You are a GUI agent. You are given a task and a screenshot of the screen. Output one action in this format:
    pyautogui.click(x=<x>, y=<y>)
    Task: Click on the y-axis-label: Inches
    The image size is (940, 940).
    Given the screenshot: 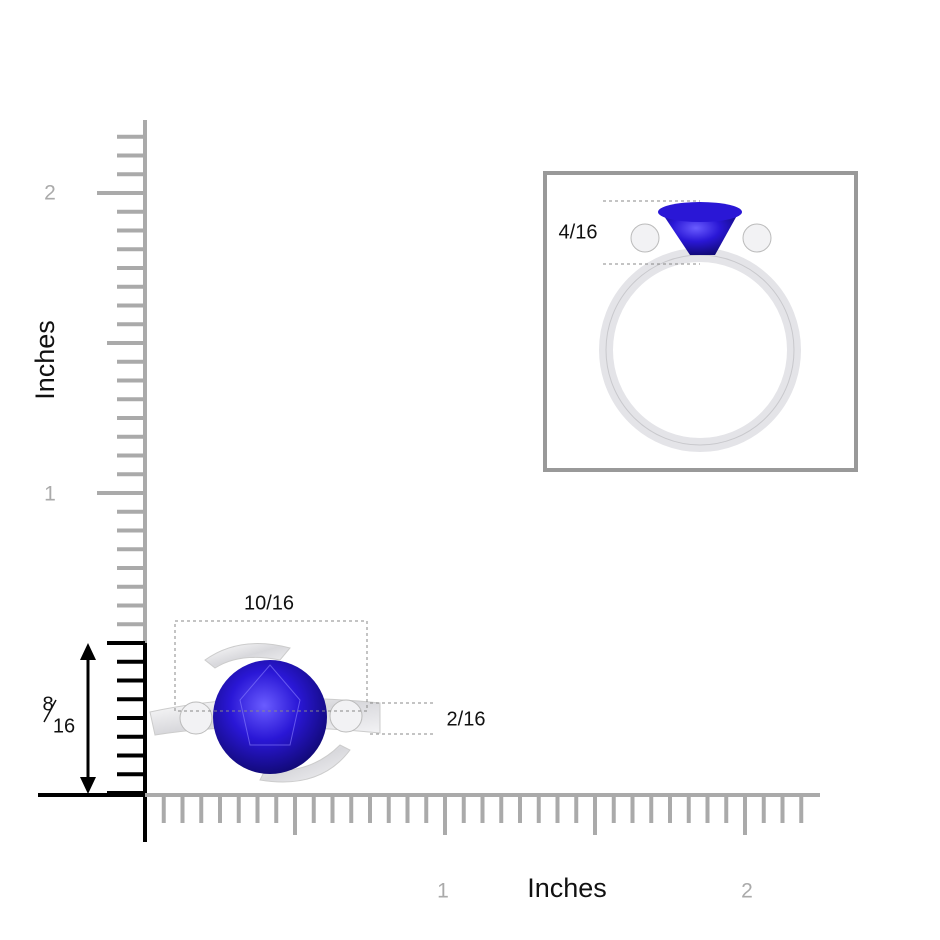 What is the action you would take?
    pyautogui.click(x=45, y=360)
    